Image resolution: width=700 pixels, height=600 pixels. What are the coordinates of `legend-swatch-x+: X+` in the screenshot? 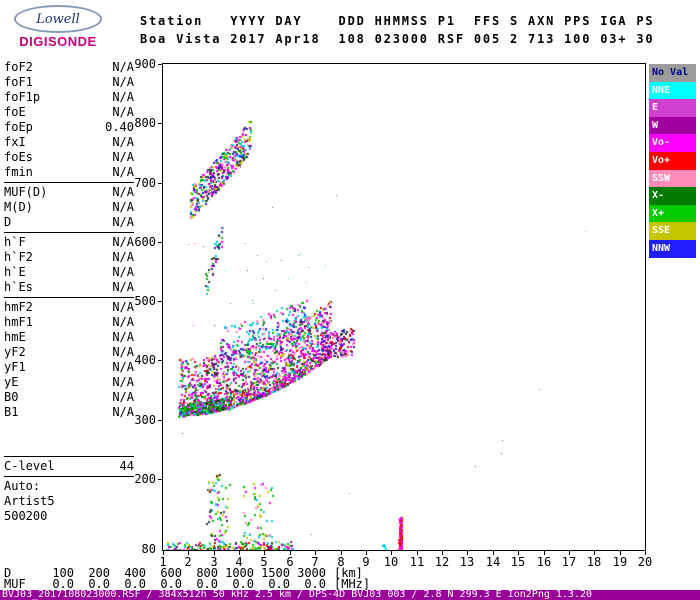 It's located at (672, 213).